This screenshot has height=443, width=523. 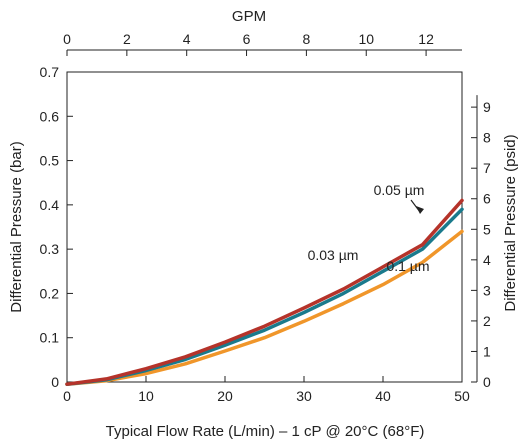 I want to click on y2-tick-label: 4, so click(x=487, y=260).